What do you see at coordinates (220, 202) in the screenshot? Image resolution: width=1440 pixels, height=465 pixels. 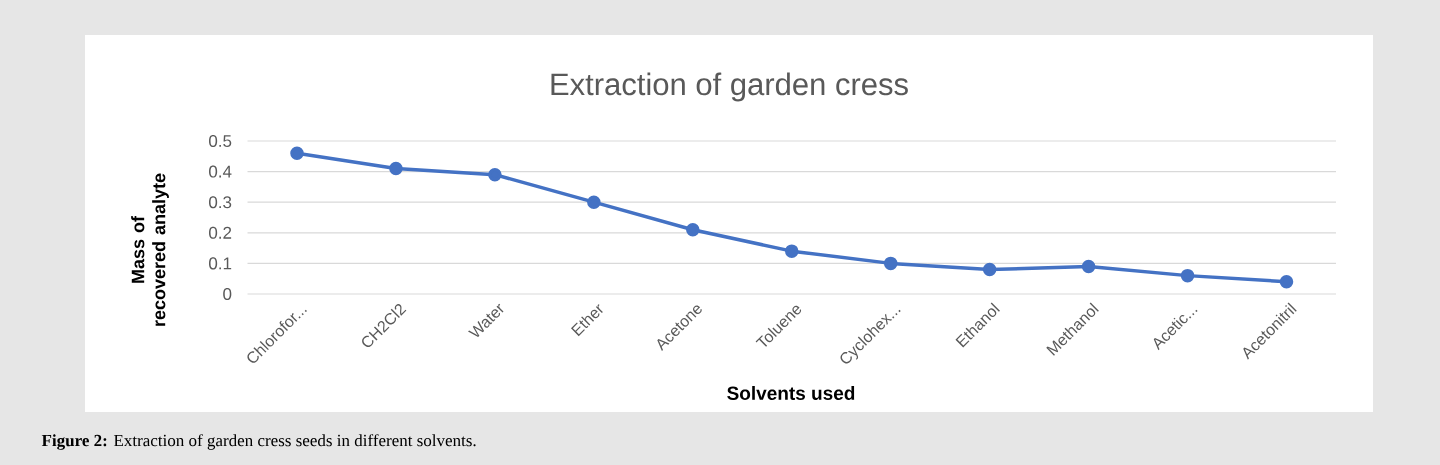 I see `y-tick-label: 0.3` at bounding box center [220, 202].